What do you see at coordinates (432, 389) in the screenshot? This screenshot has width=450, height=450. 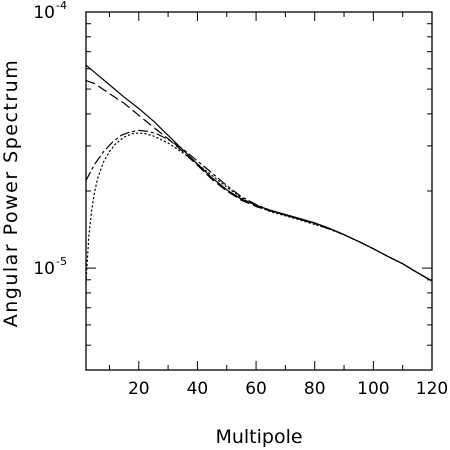 I see `x-tick-label: 120` at bounding box center [432, 389].